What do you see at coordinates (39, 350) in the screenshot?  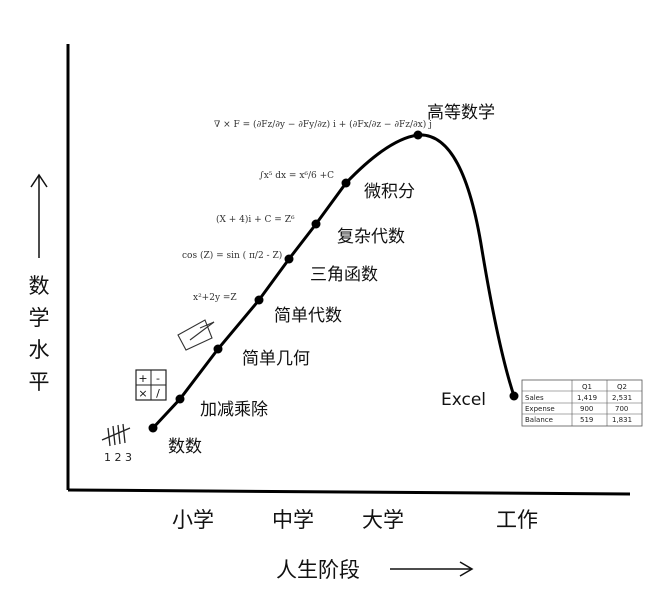 I see `y-label-char-3: 水` at bounding box center [39, 350].